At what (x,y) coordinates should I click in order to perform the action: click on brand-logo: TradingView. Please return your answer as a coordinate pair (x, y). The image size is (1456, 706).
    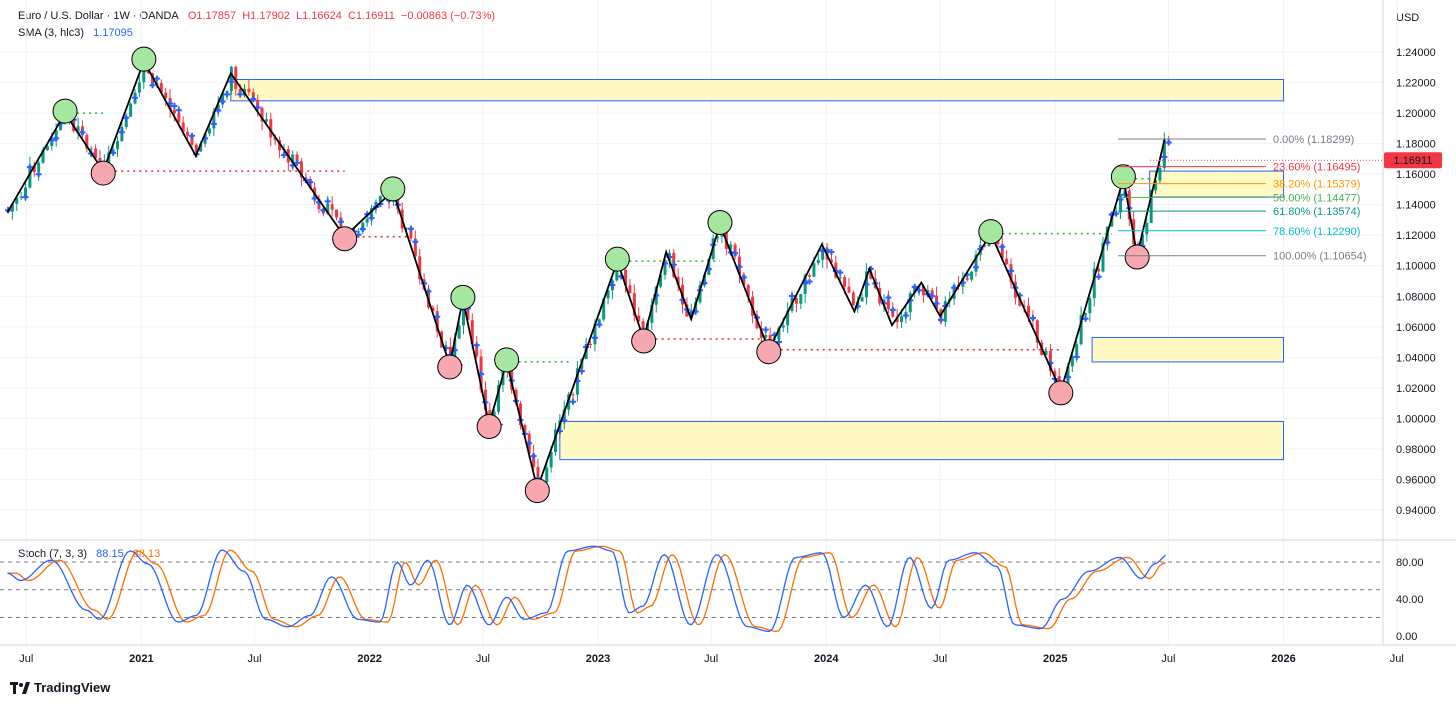
    Looking at the image, I should click on (60, 687).